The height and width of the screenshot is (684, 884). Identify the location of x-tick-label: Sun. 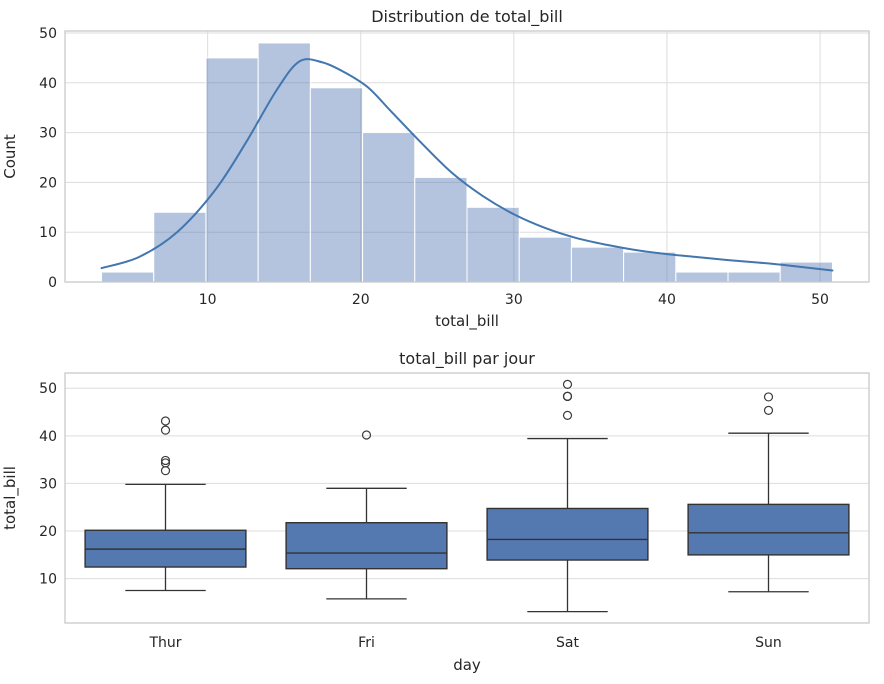
(768, 643).